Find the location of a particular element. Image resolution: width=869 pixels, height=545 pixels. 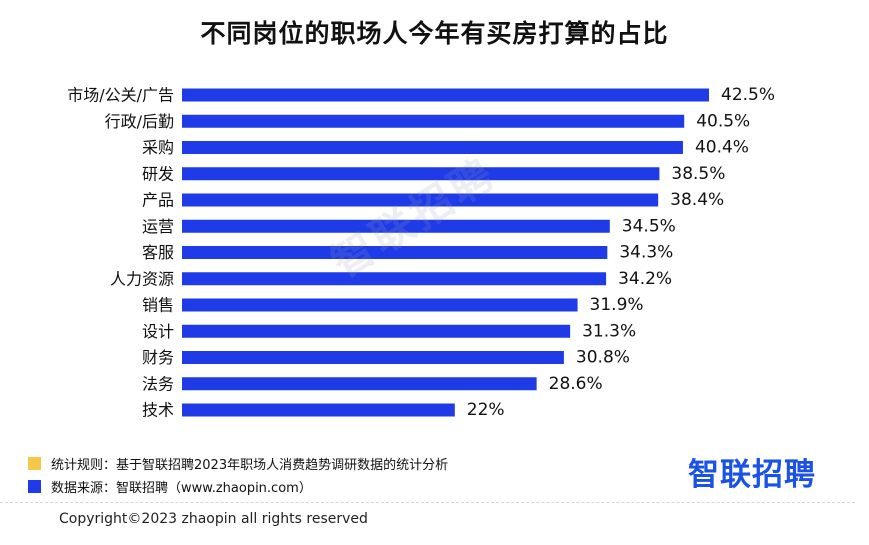

category-label: 市场/公关/广告 is located at coordinates (120, 95).